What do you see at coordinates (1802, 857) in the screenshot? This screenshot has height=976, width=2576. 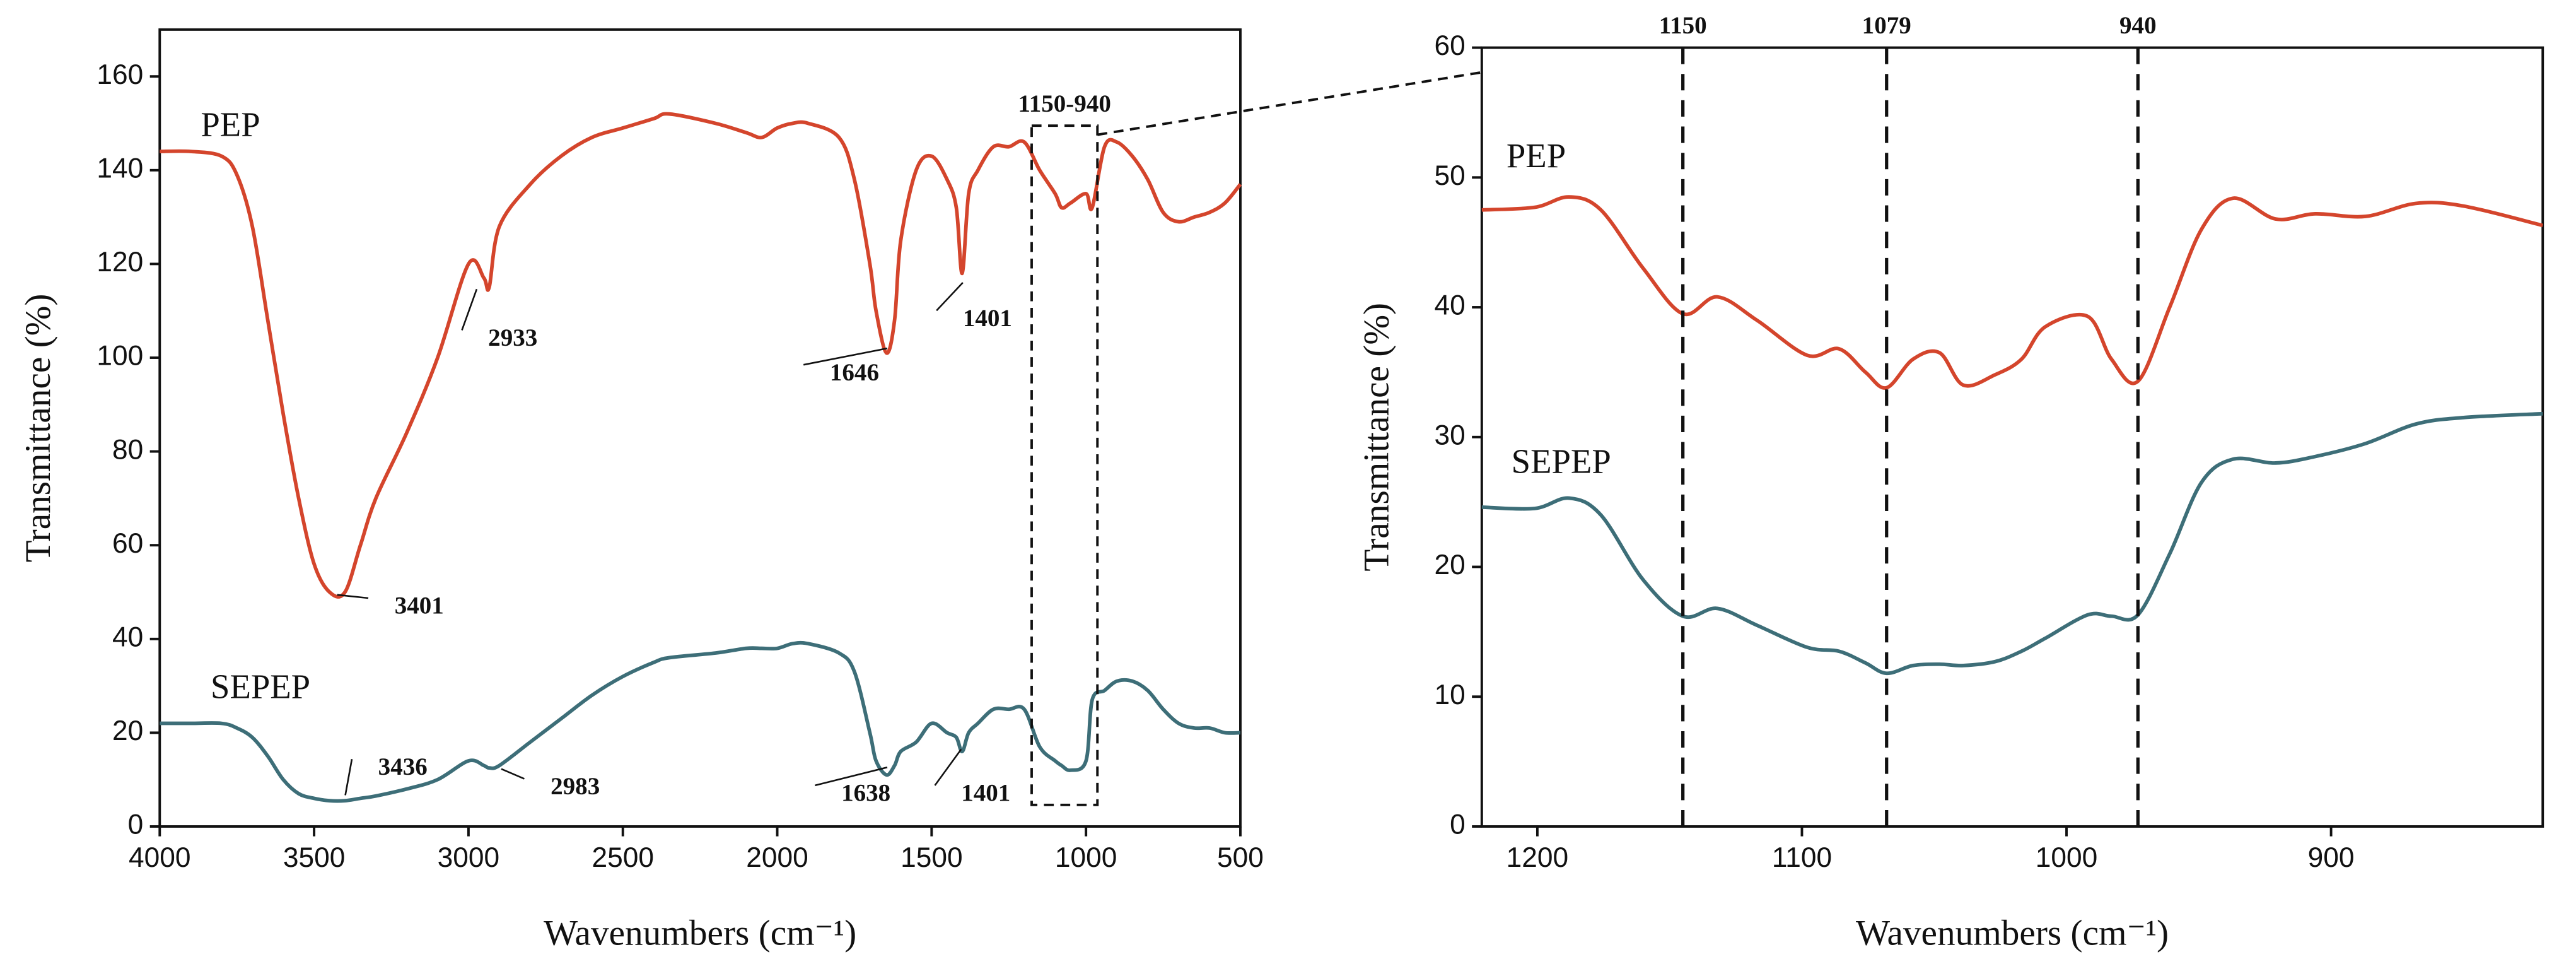 I see `x-tick-label: 1100` at bounding box center [1802, 857].